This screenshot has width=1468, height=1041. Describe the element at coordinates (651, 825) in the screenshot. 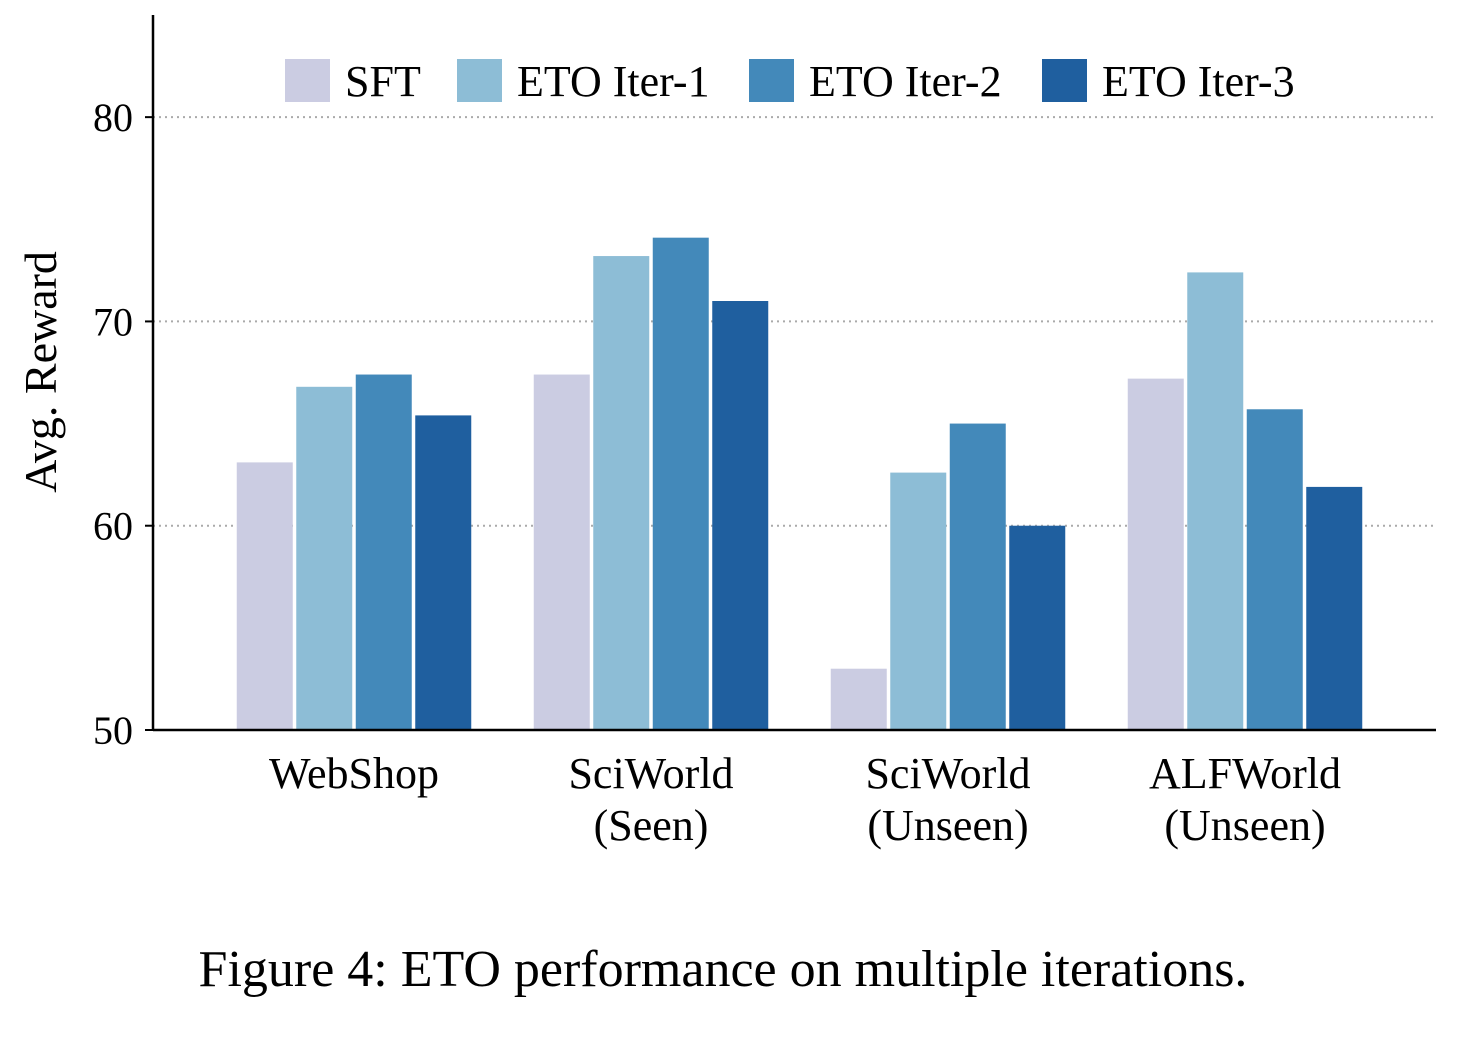

I see `x-tick-label: (Seen)` at that location.